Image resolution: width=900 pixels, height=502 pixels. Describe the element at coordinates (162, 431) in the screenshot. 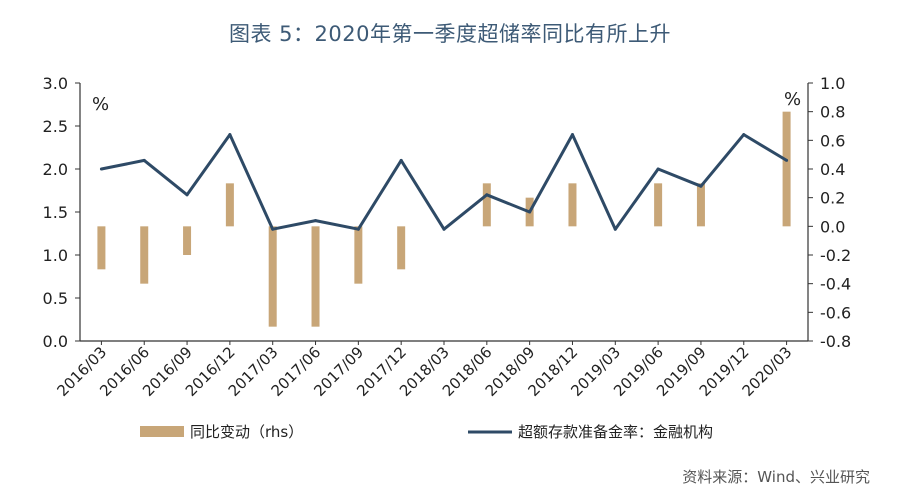

I see `legend-bar-swatch` at that location.